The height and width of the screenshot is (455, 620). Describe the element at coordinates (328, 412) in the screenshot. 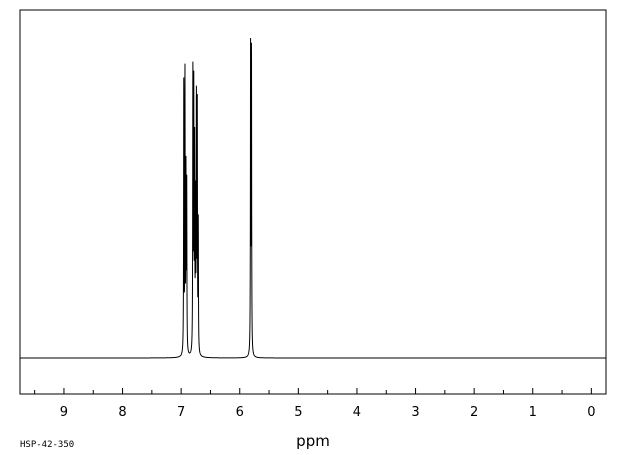

I see `x-axis-tick-labels: 9 8 7 6 5 4 3 2 1 0` at that location.